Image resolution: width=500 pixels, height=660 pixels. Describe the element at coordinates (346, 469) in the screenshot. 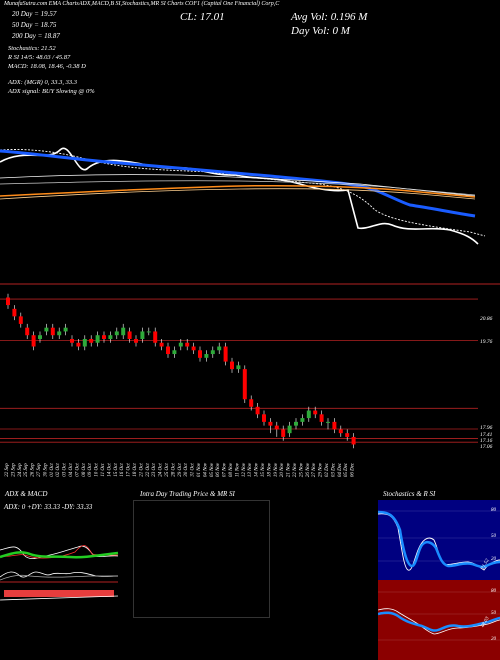

I see `date-tick-label: 05 Dec` at that location.